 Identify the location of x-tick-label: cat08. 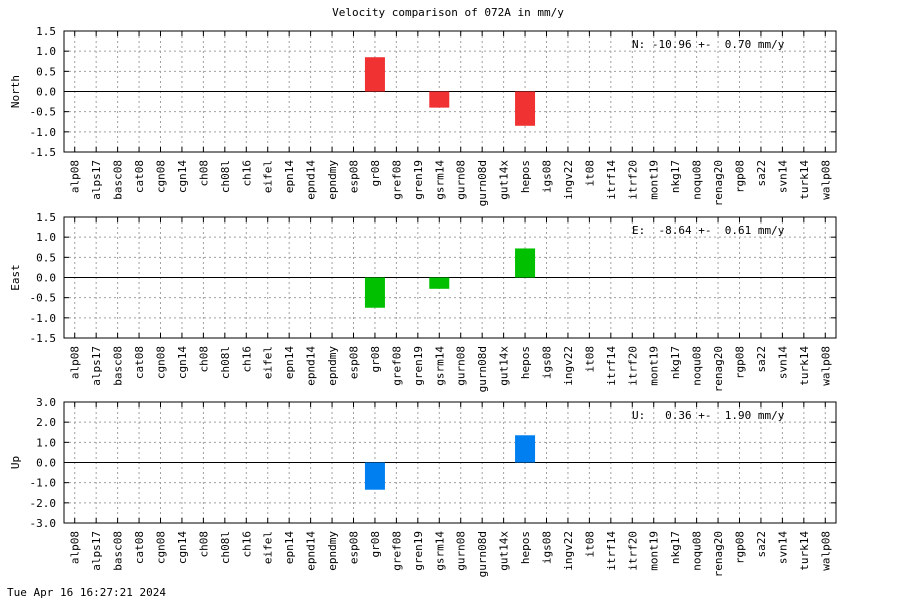
(139, 176).